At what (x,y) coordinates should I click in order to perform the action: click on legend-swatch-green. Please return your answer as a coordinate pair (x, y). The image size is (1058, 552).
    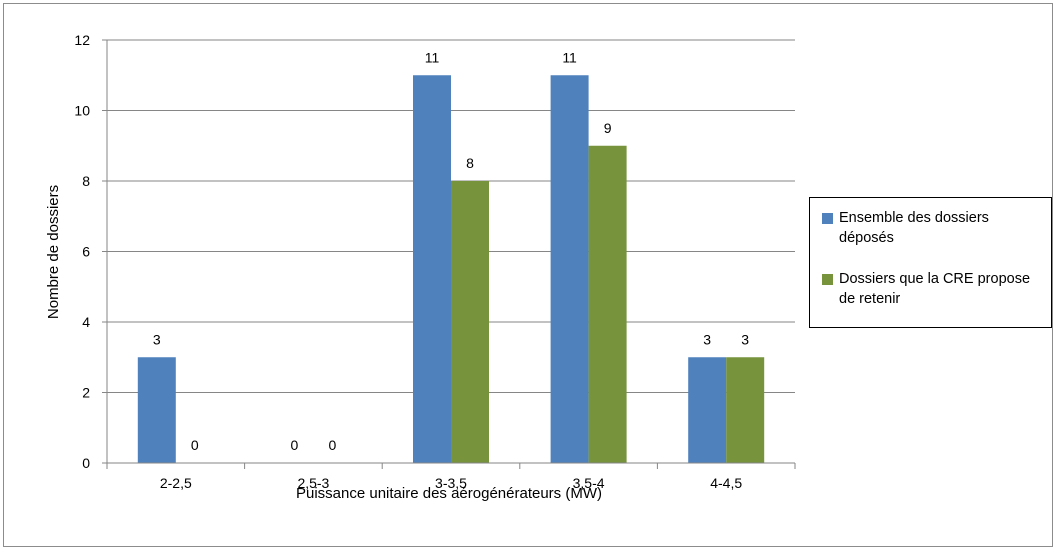
    Looking at the image, I should click on (827, 279).